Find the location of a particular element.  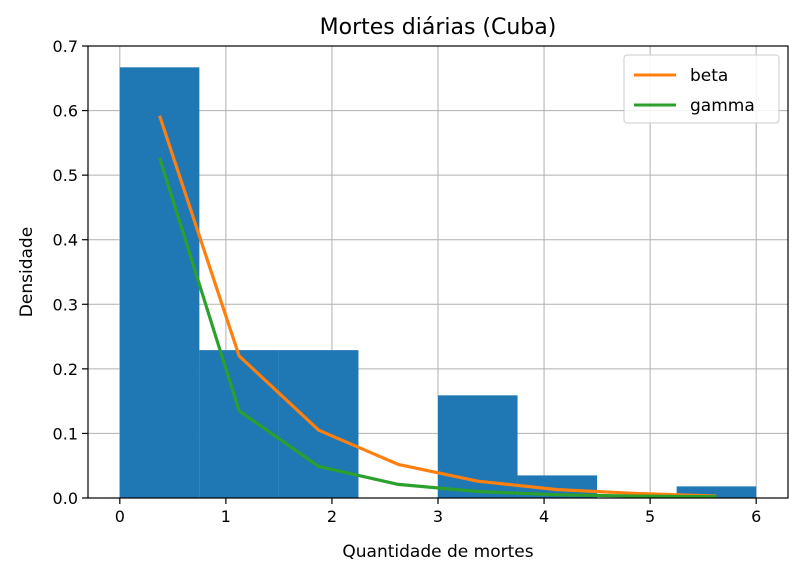

y-tick-label: 0.0 is located at coordinates (65, 498).